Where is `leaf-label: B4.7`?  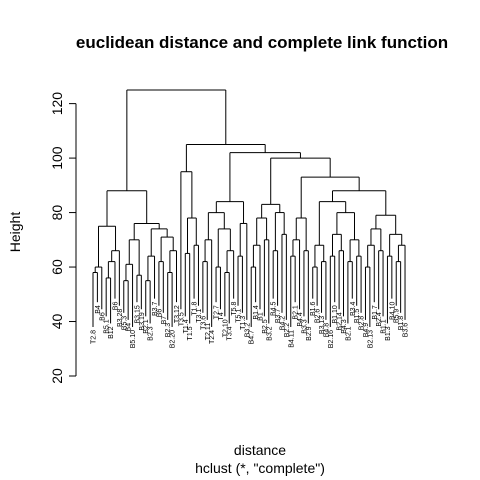
leaf-label: B4.7 is located at coordinates (252, 337).